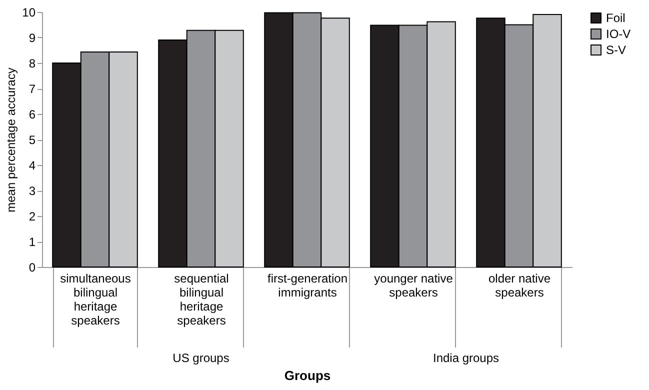 Image resolution: width=649 pixels, height=390 pixels. I want to click on y-tick-label: 10, so click(29, 13).